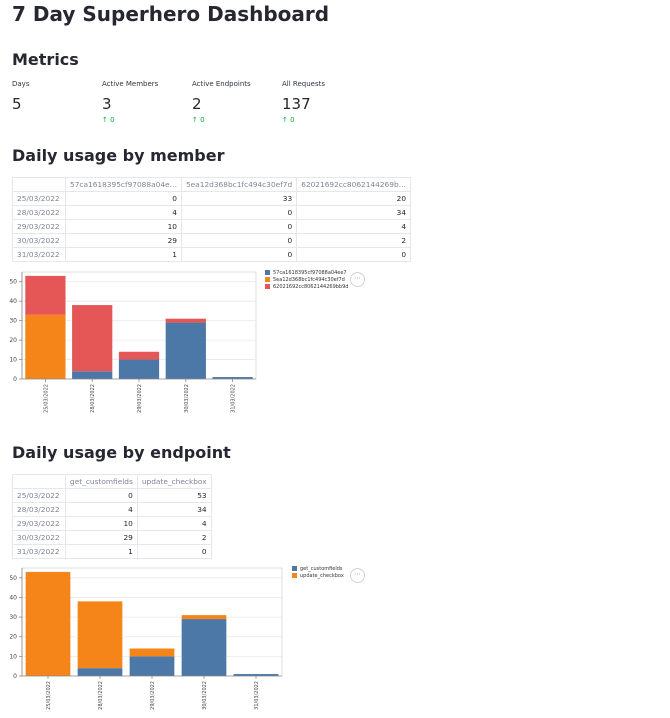  What do you see at coordinates (322, 576) in the screenshot?
I see `legend-label: update_checkbox` at bounding box center [322, 576].